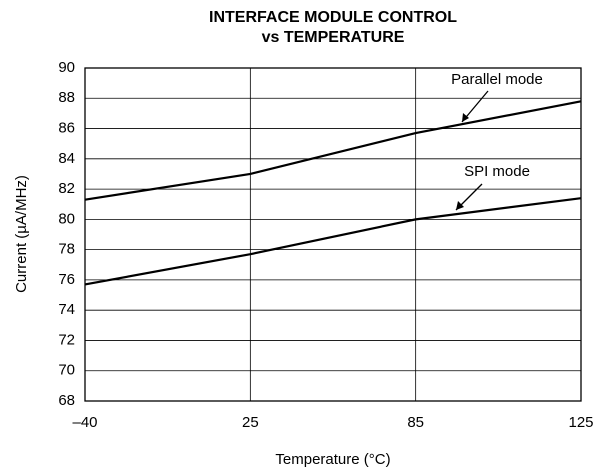 The image size is (606, 472). Describe the element at coordinates (333, 37) in the screenshot. I see `chart-title: vs TEMPERATURE` at that location.